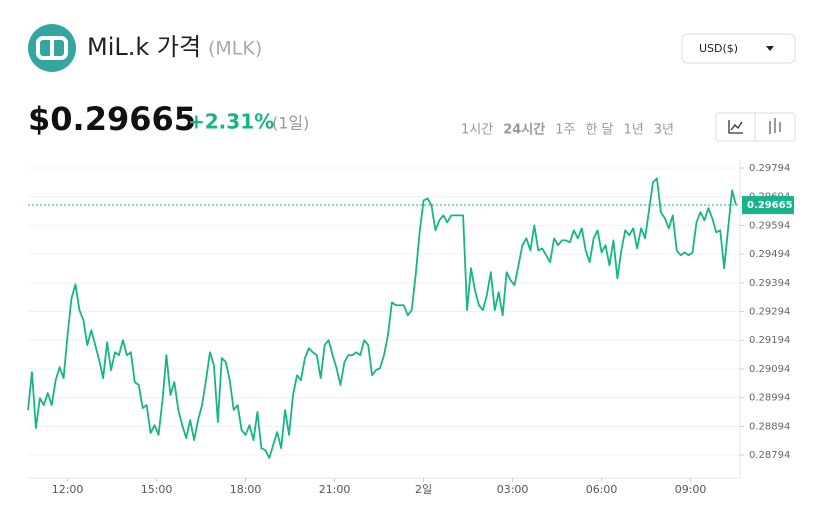 Image resolution: width=830 pixels, height=520 pixels. What do you see at coordinates (769, 398) in the screenshot?
I see `y-tick-label: 0.28994` at bounding box center [769, 398].